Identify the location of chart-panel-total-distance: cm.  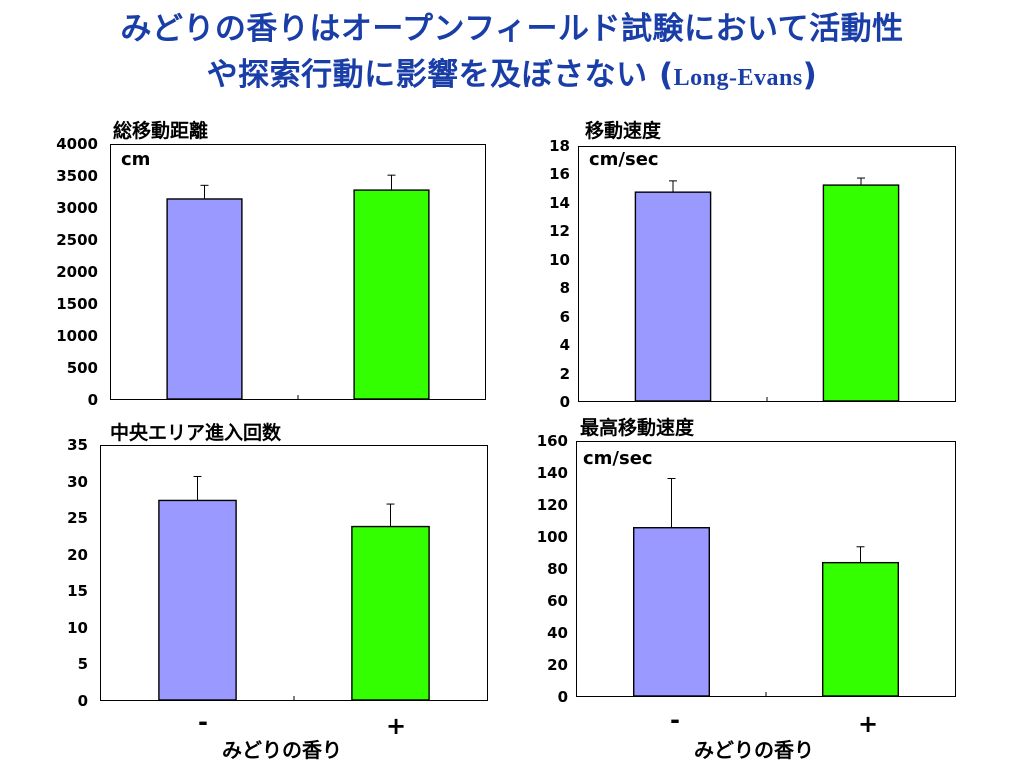
(298, 272).